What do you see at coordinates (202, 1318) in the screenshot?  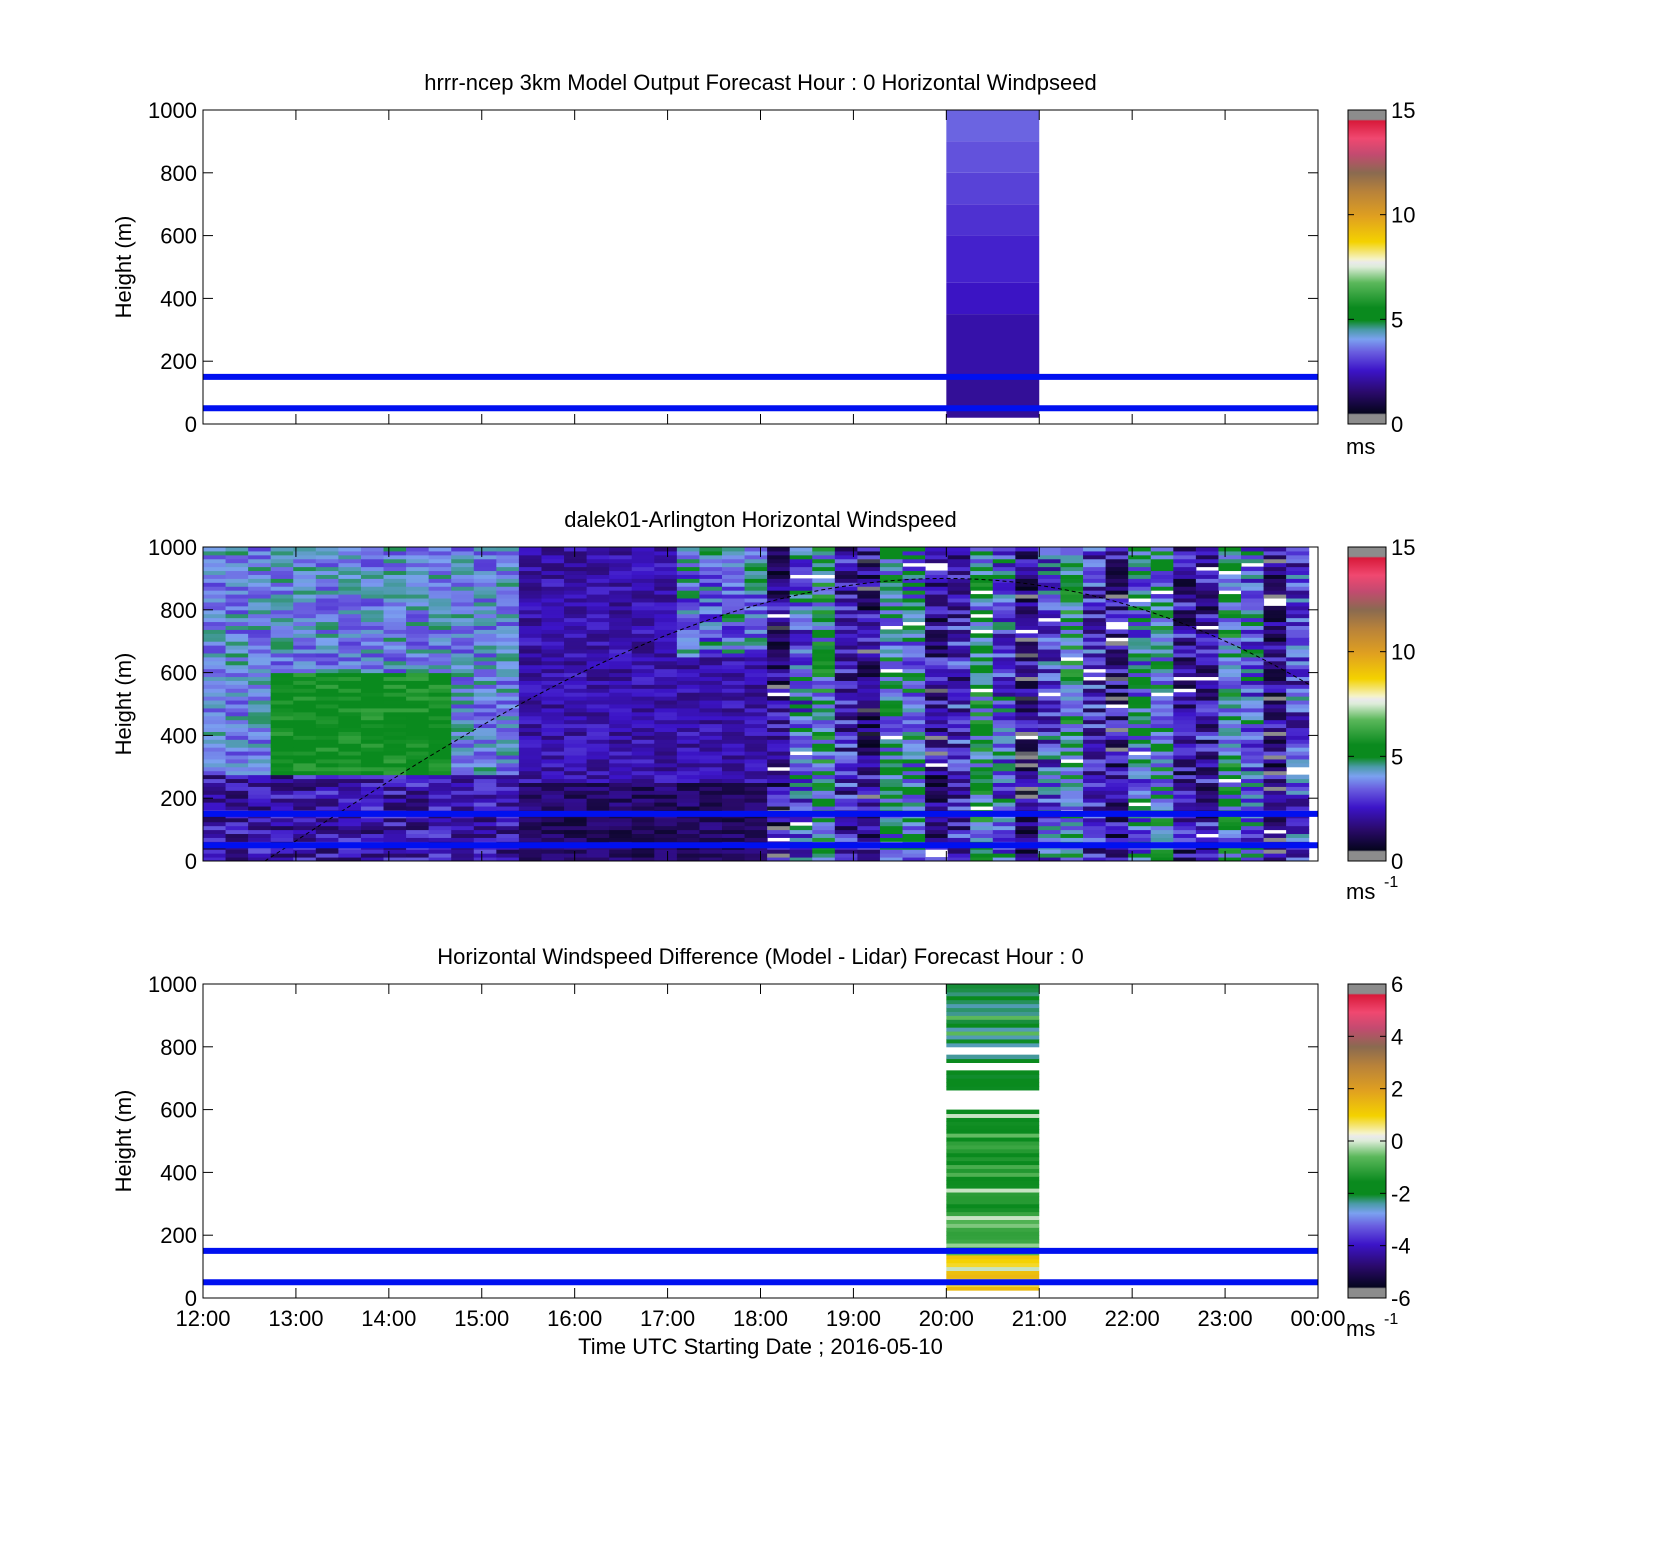 I see `x-tick-label: 12:00` at bounding box center [202, 1318].